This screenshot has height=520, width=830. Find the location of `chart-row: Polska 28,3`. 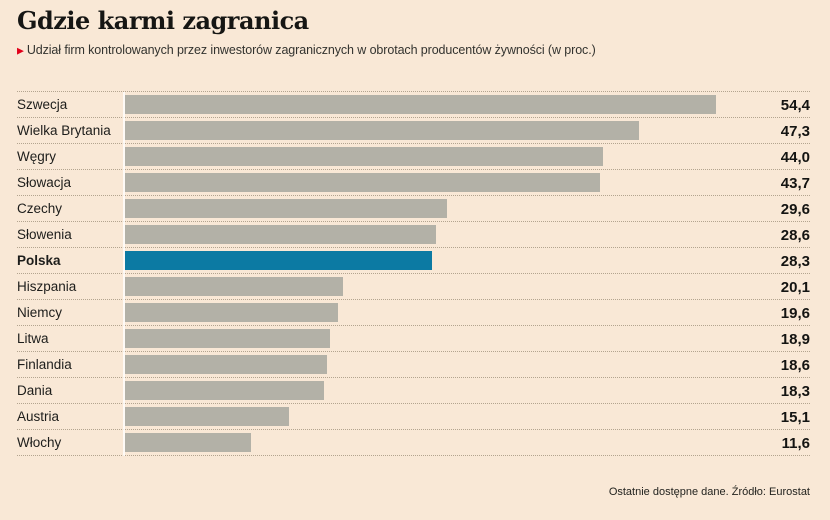

chart-row: Polska 28,3 is located at coordinates (413, 260).